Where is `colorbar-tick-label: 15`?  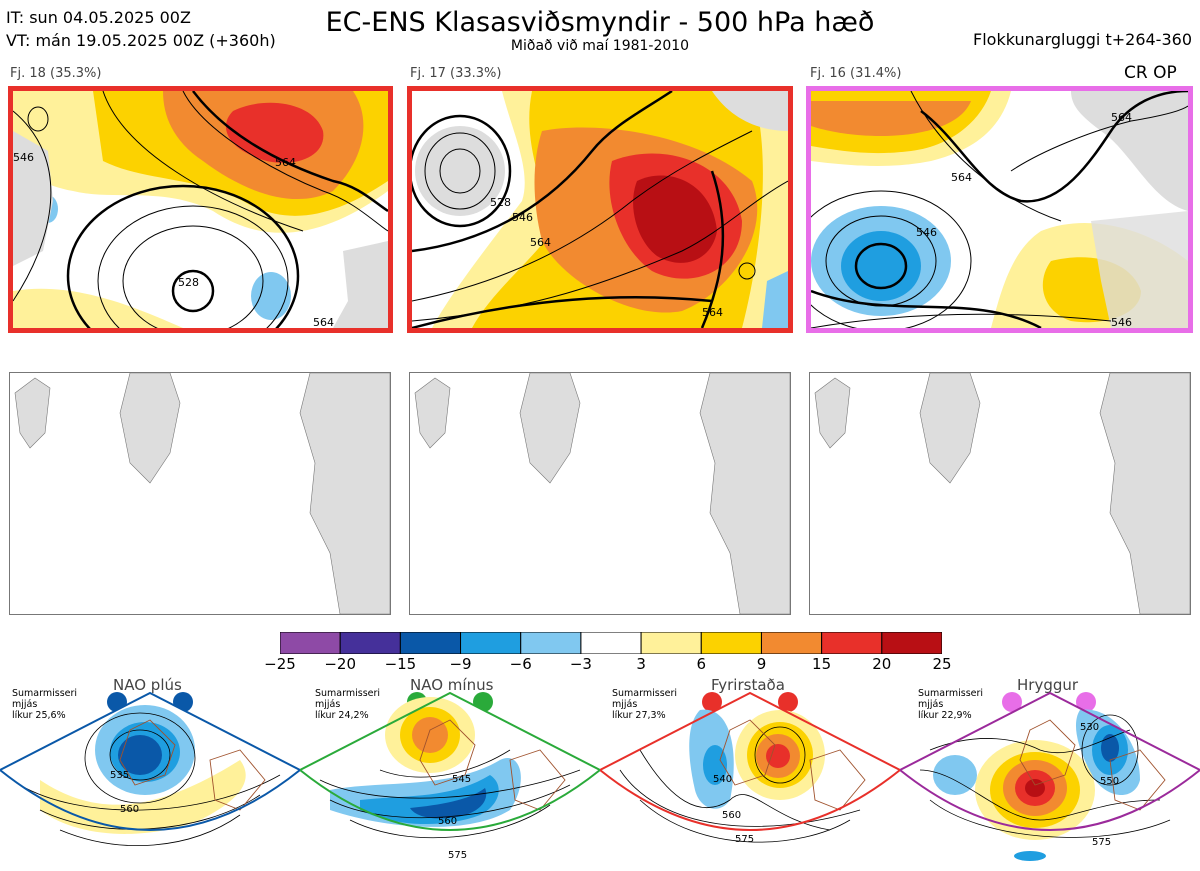 colorbar-tick-label: 15 is located at coordinates (822, 664).